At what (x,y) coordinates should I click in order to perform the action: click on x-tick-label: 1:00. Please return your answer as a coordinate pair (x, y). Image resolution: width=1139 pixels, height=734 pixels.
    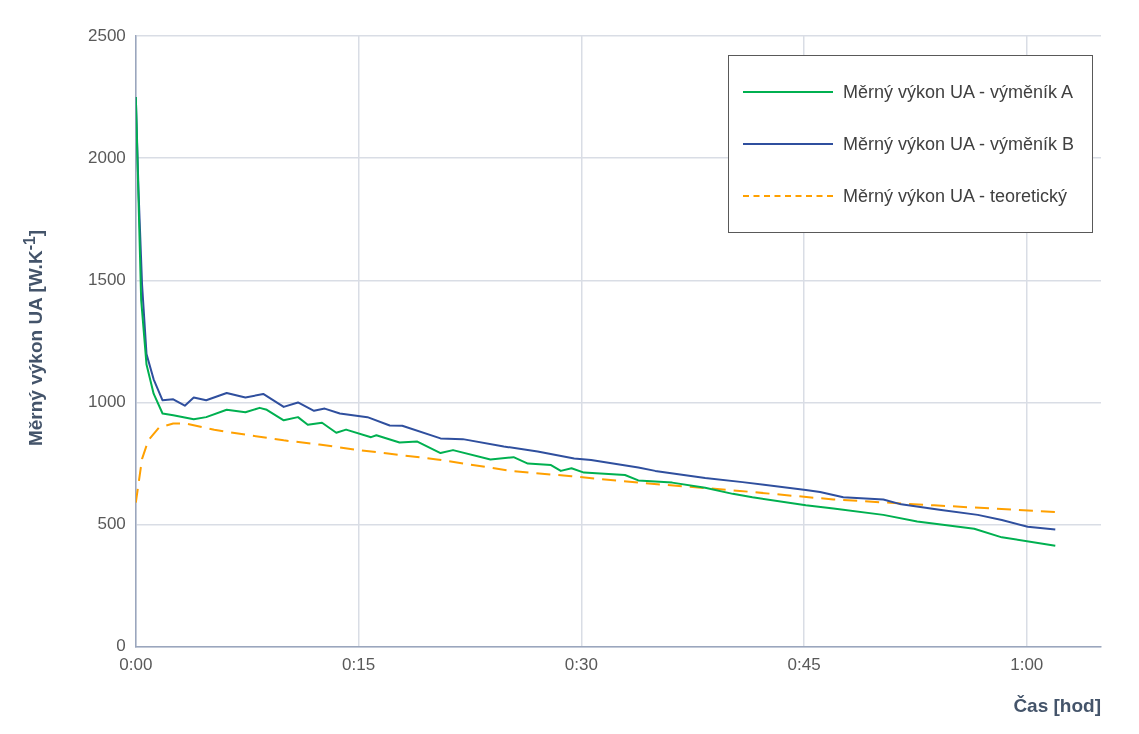
    Looking at the image, I should click on (1027, 664).